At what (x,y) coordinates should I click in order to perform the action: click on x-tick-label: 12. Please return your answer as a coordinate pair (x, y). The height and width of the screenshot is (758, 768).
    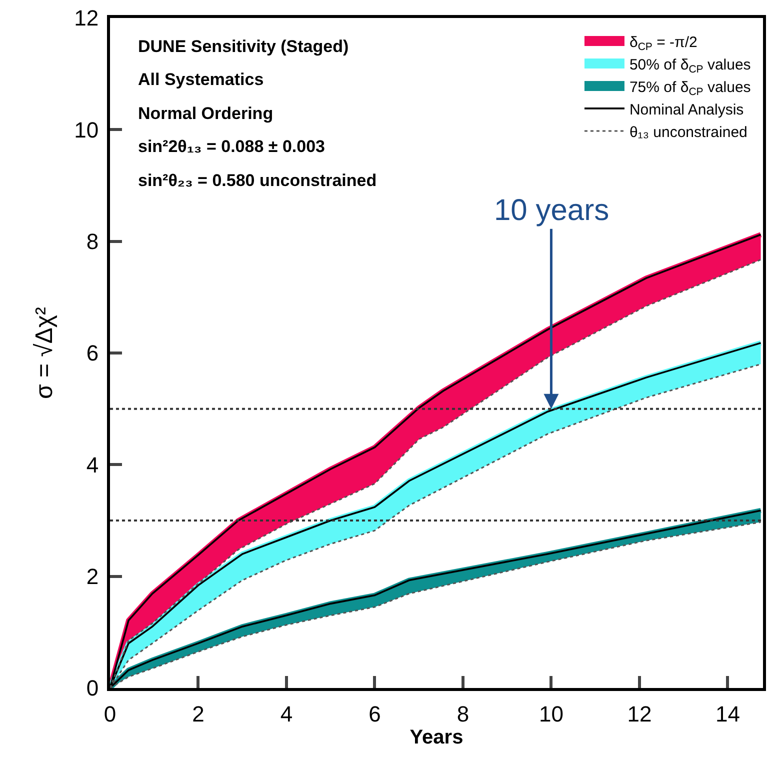
    Looking at the image, I should click on (639, 713).